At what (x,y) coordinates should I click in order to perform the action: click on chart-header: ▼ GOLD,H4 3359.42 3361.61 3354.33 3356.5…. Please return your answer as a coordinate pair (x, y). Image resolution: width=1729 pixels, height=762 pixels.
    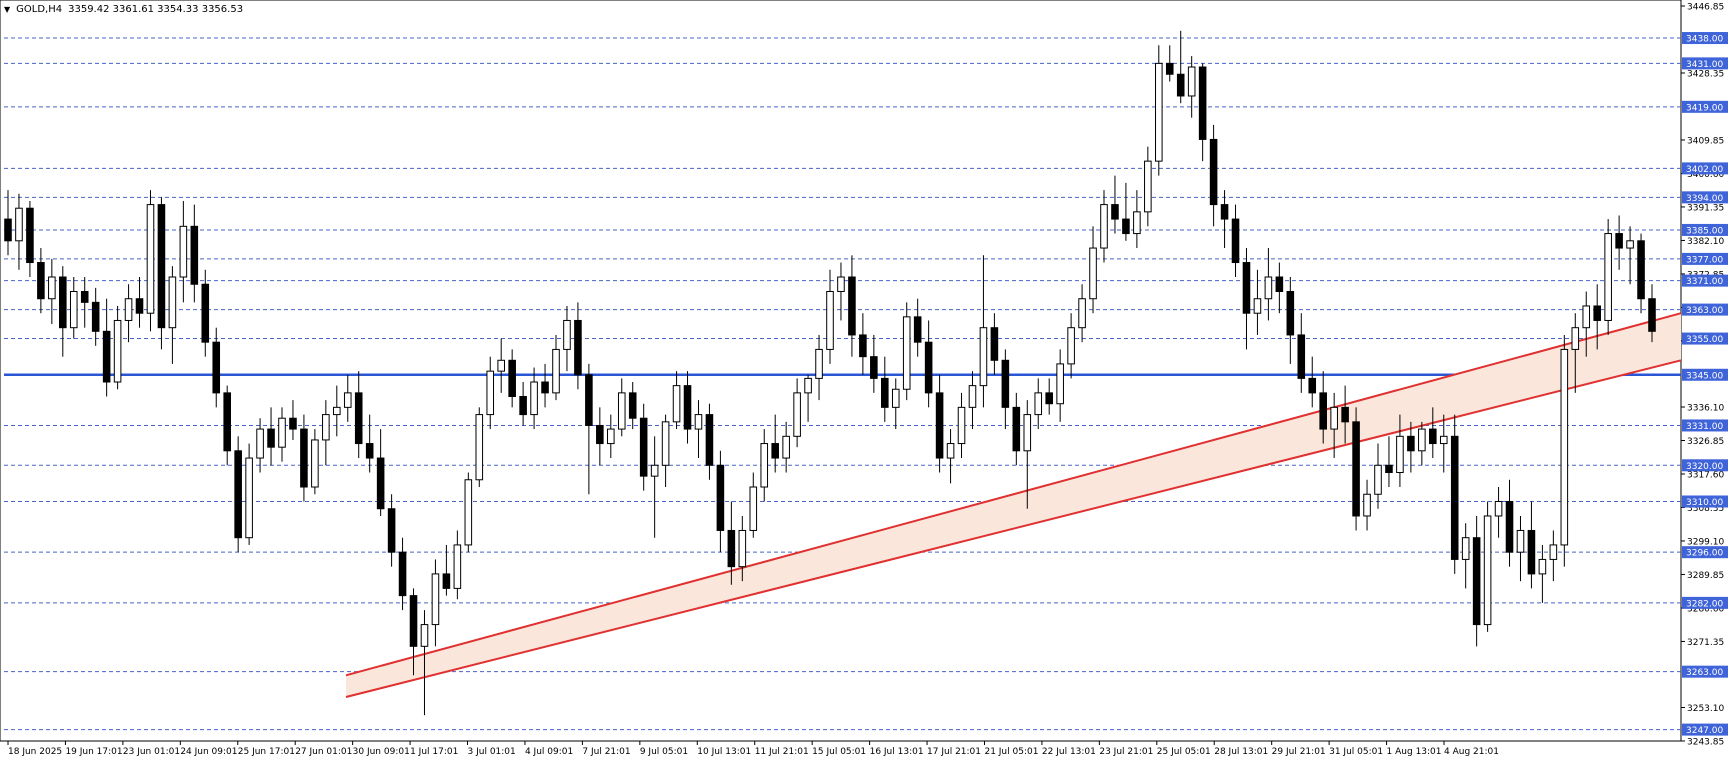
    Looking at the image, I should click on (123, 9).